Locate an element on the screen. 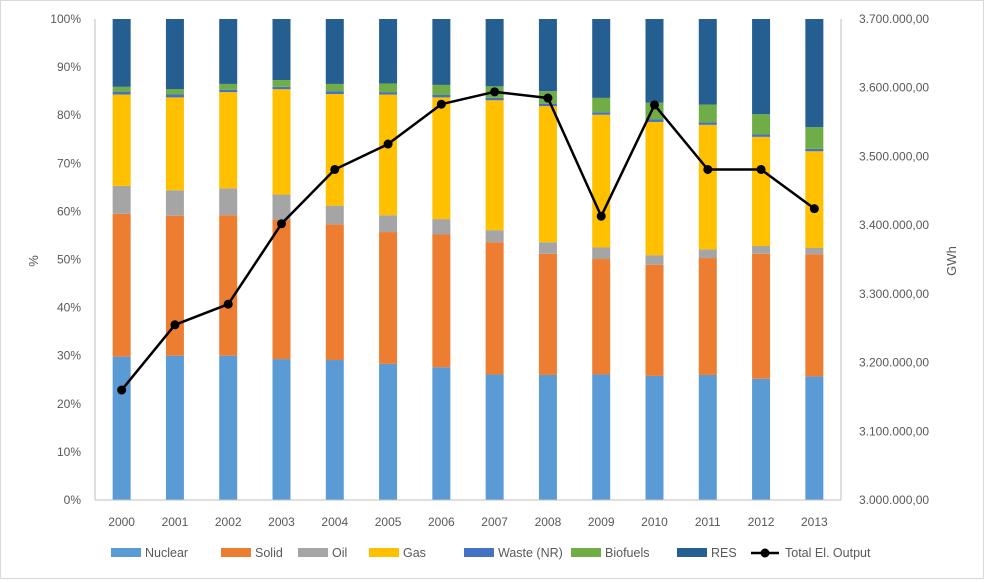 This screenshot has height=583, width=984. bar-segment-res-2002 is located at coordinates (228, 51).